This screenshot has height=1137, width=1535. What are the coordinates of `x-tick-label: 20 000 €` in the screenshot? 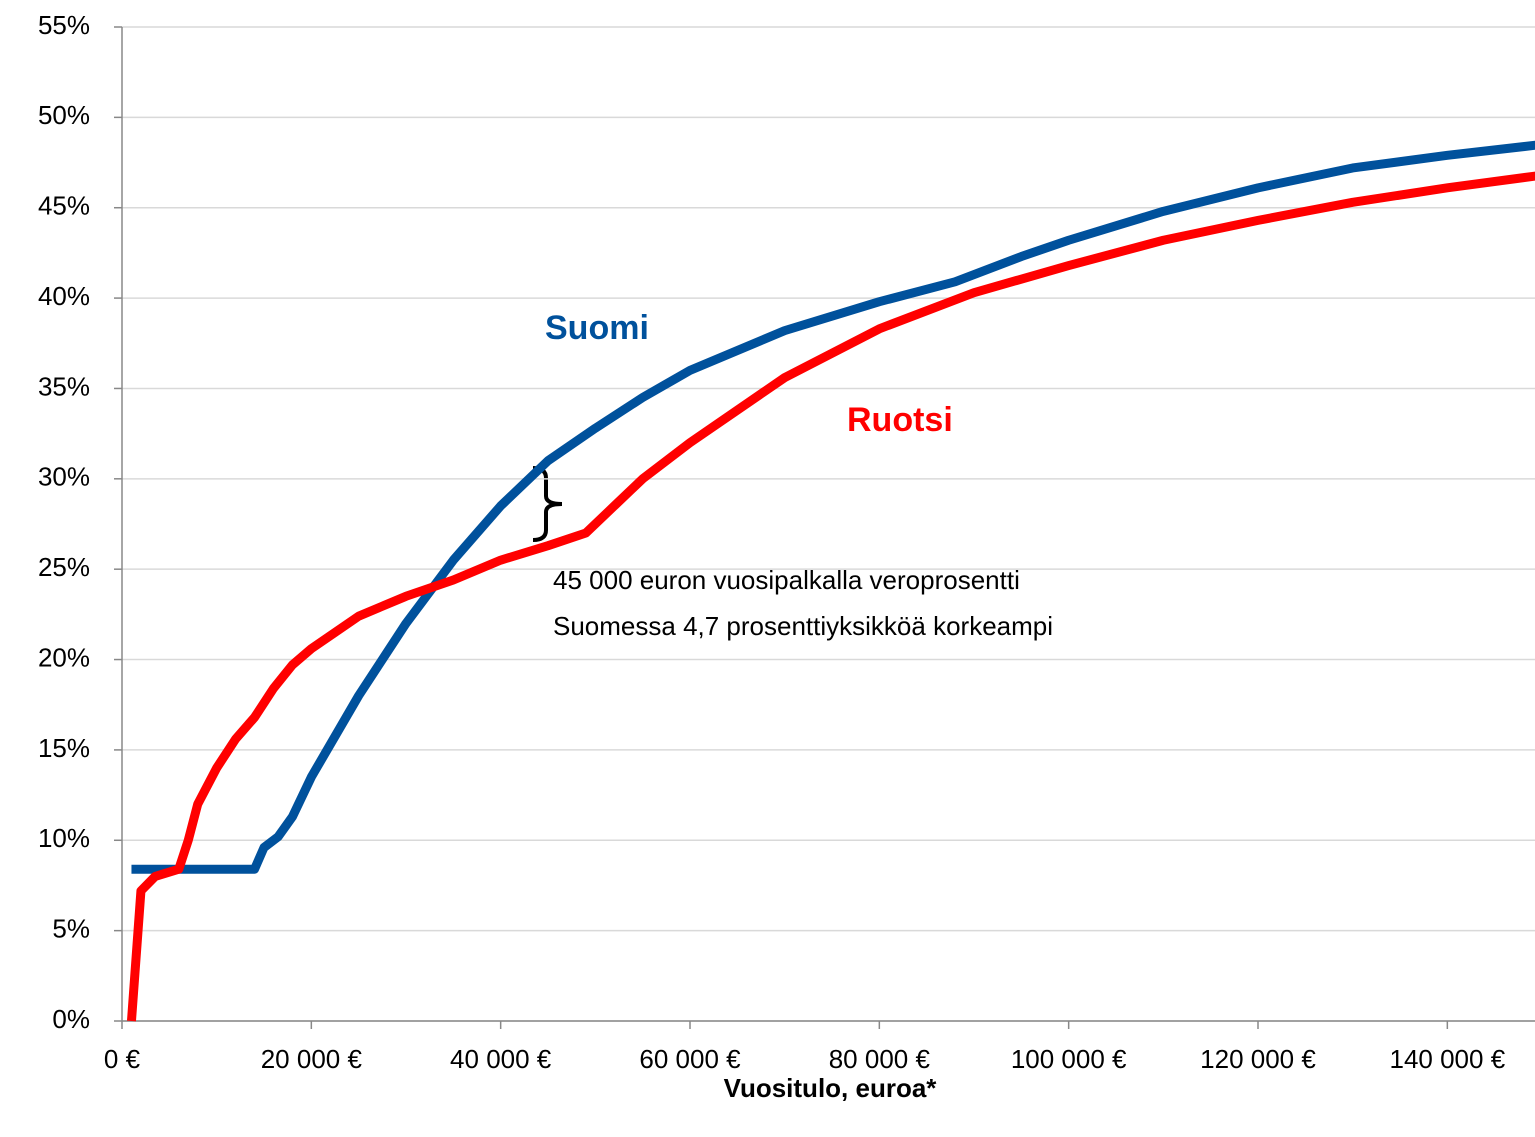 It's located at (312, 1059).